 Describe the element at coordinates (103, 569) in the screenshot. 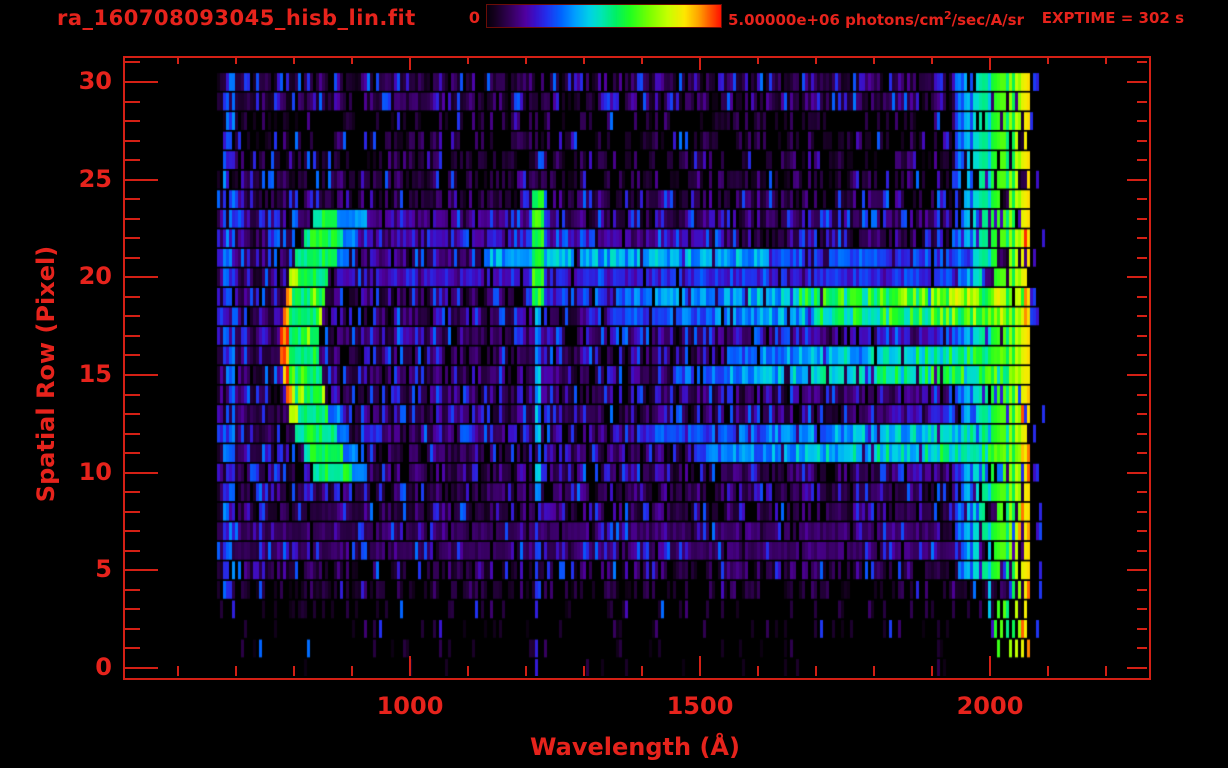

I see `y-tick-label: 5` at that location.